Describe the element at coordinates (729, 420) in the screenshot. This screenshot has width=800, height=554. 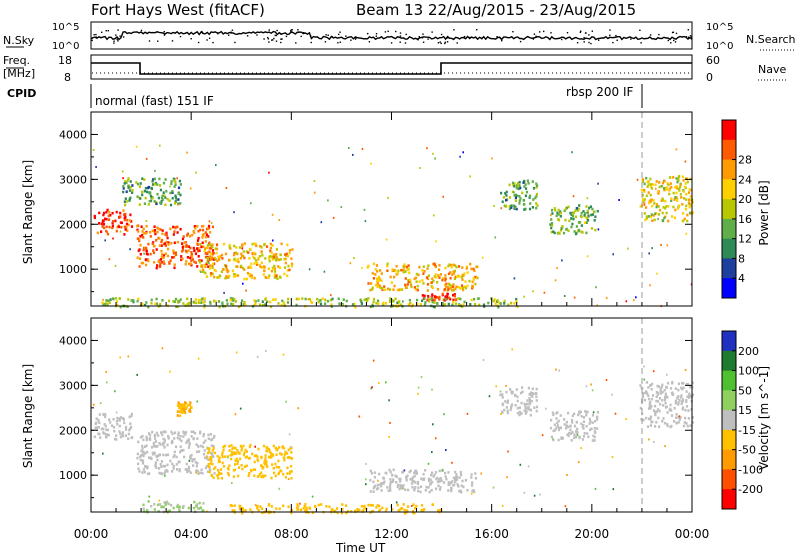
I see `colorbar-swatch` at that location.